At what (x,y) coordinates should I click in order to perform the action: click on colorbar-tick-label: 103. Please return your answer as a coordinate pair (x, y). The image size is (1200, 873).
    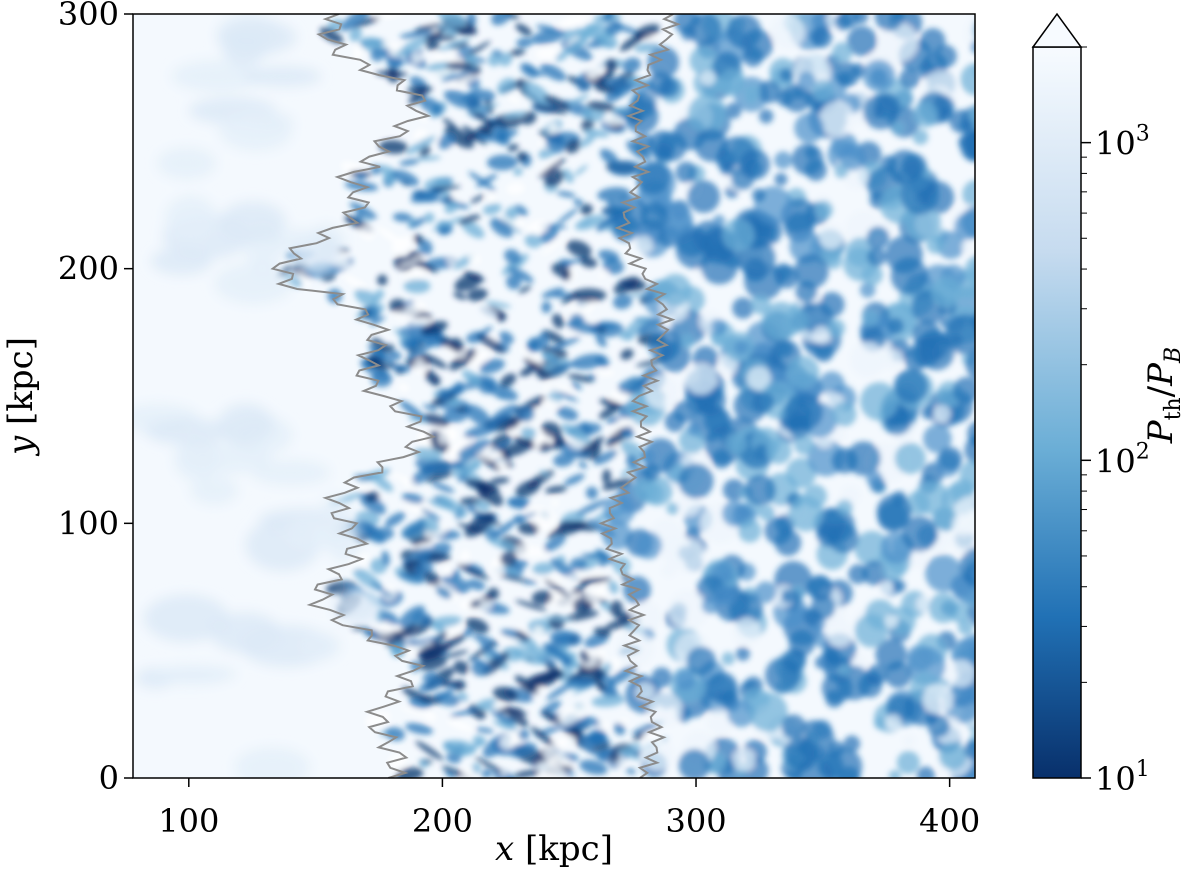
    Looking at the image, I should click on (1122, 142).